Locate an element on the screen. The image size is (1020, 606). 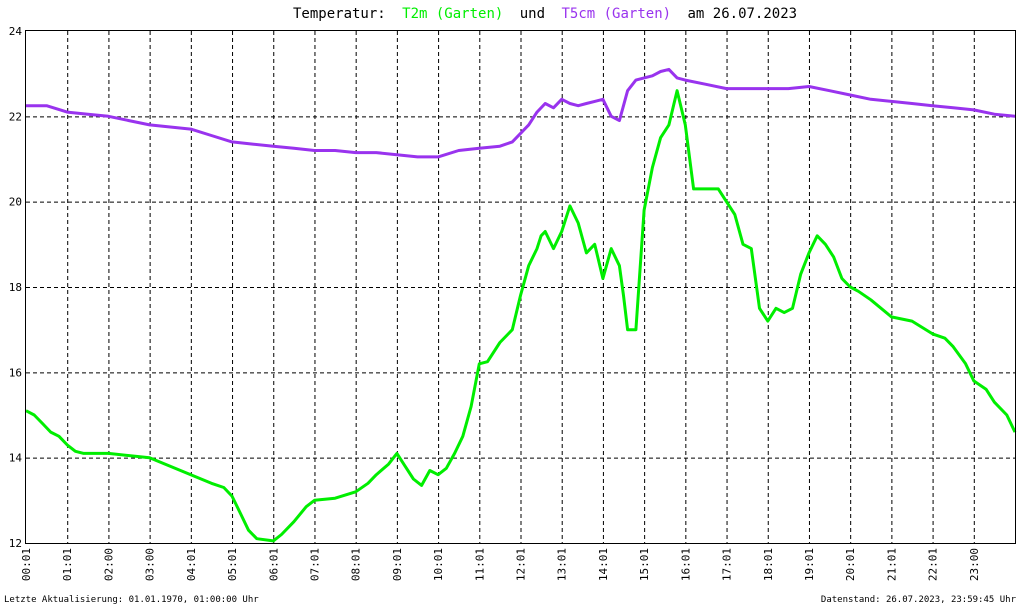
y-axis-labels: 12 14 16 18 20 22 24 is located at coordinates (16, 287).